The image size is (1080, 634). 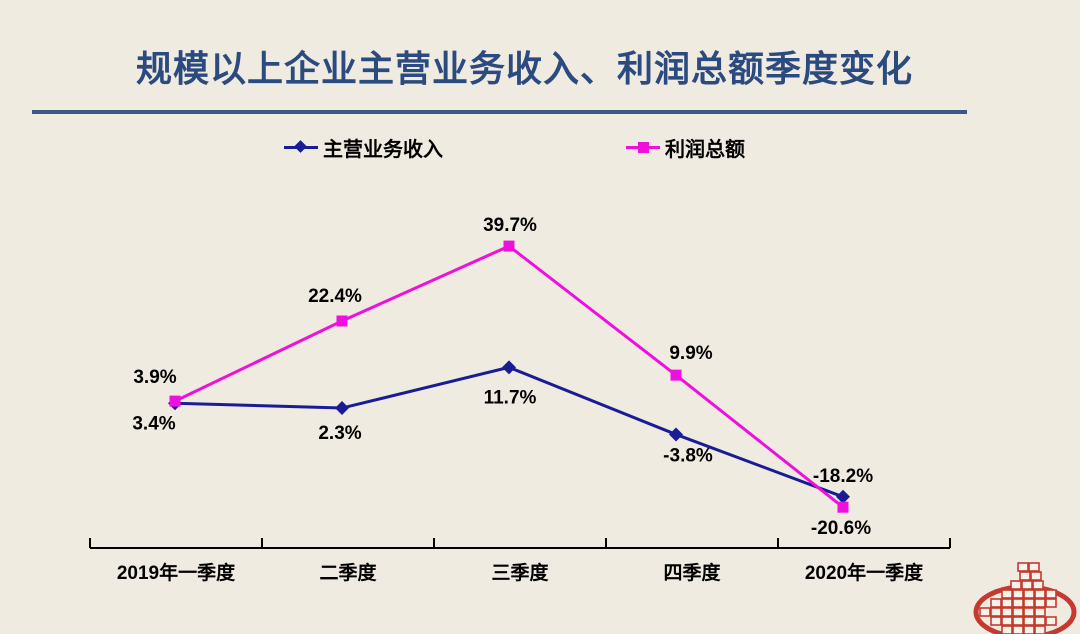 I want to click on data-point-label: 39.7%, so click(x=510, y=225).